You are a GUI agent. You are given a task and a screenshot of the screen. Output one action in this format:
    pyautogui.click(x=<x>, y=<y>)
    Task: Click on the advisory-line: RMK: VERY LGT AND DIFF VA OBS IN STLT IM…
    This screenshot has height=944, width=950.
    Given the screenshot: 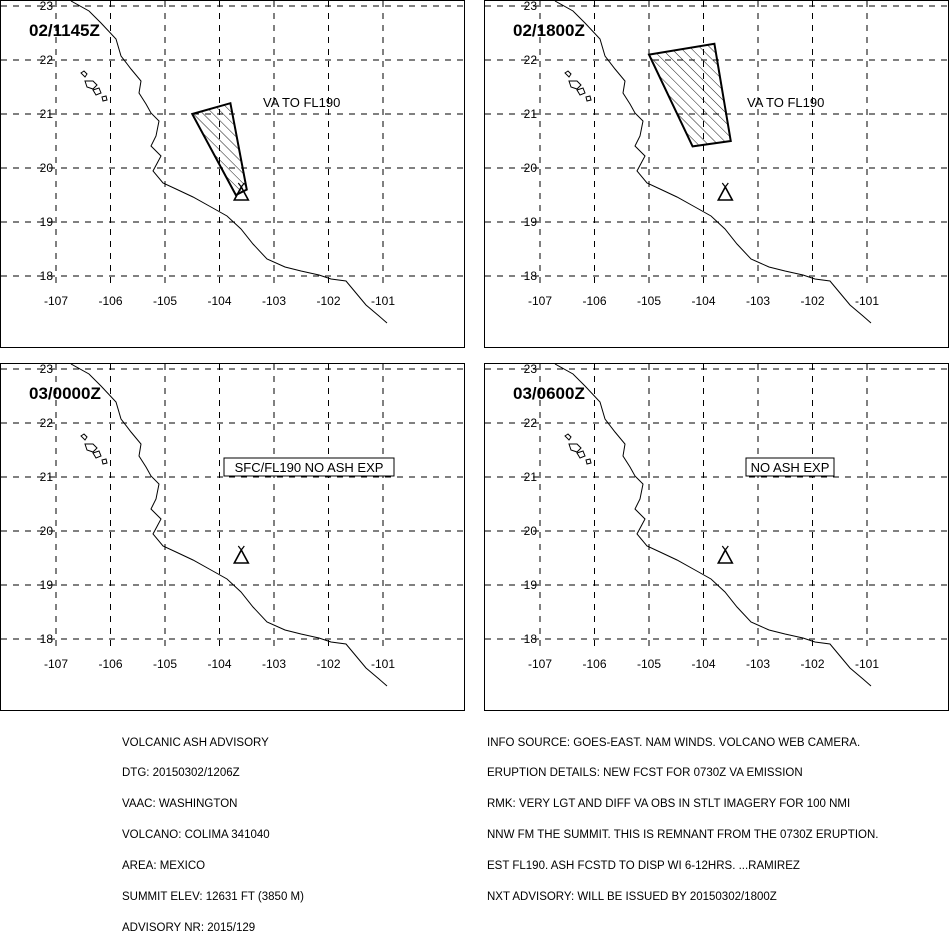 What is the action you would take?
    pyautogui.click(x=669, y=804)
    